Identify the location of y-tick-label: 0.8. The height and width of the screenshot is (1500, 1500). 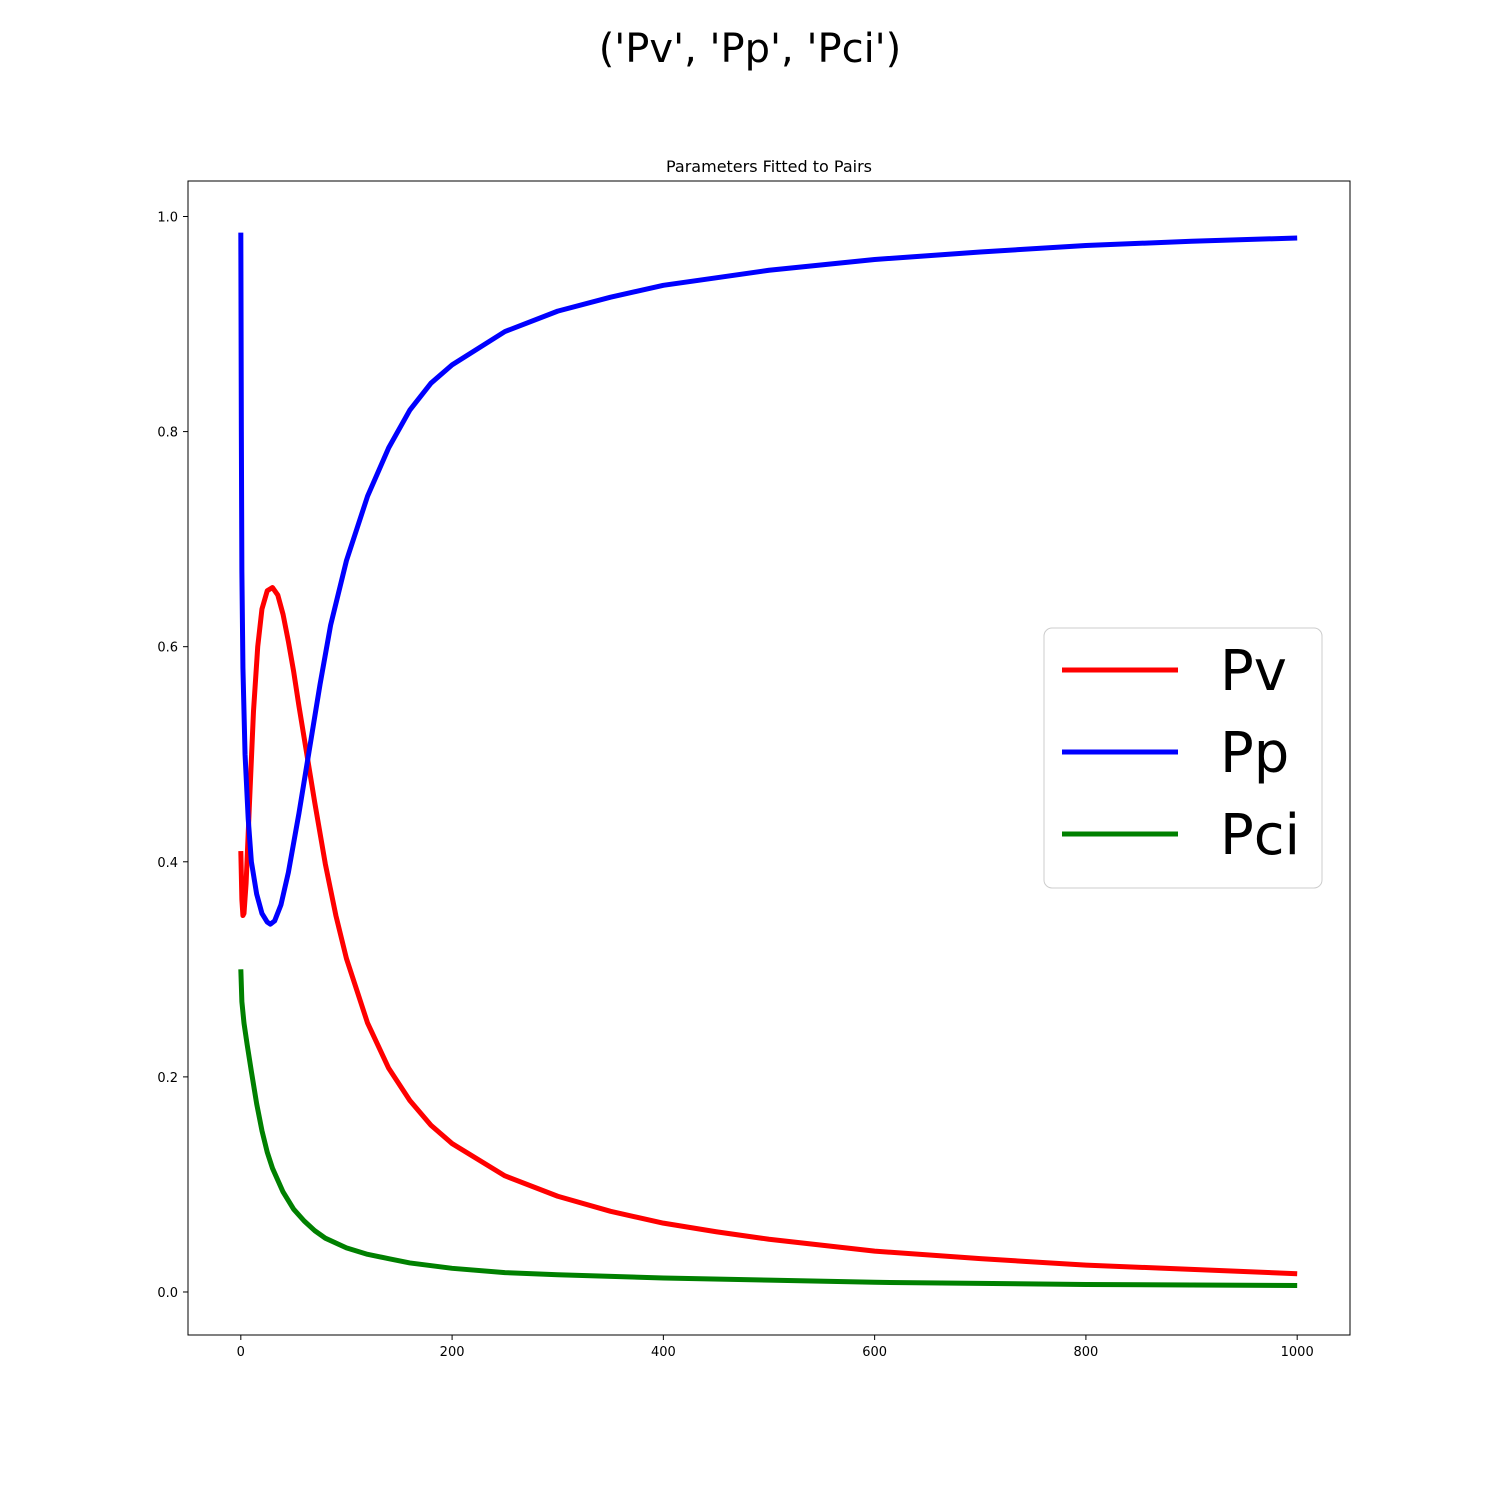
(167, 433).